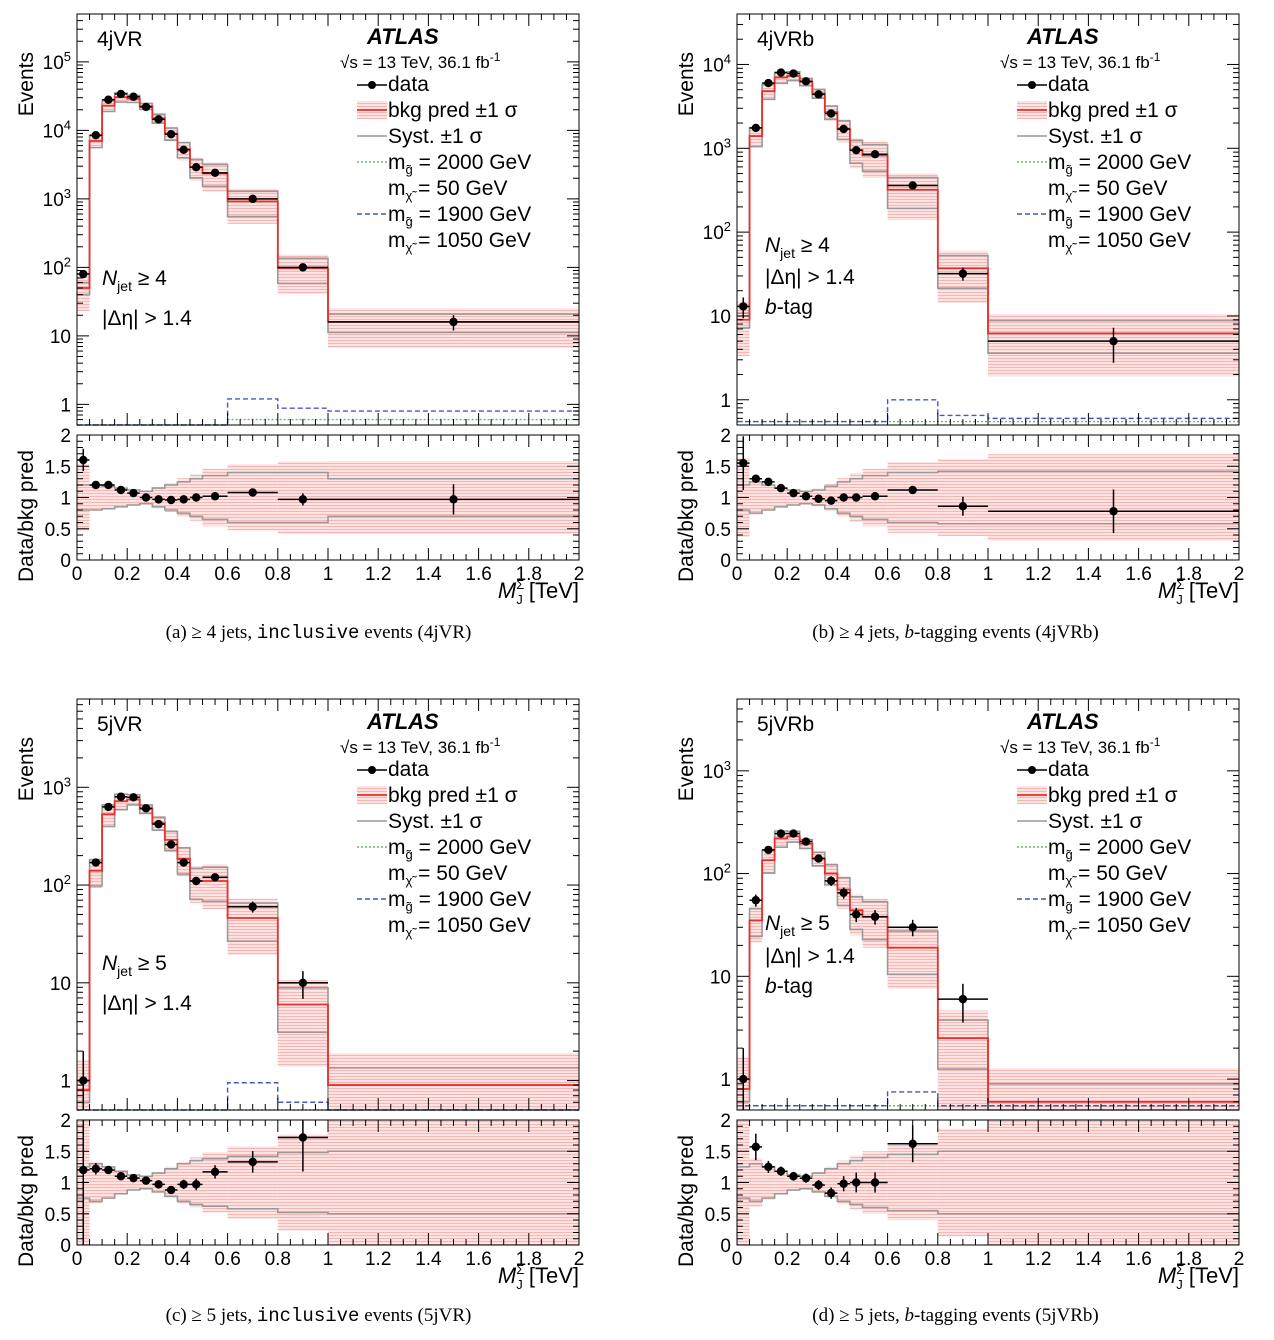 The image size is (1274, 1340). Describe the element at coordinates (725, 561) in the screenshot. I see `ratio-tick-label: 0` at that location.